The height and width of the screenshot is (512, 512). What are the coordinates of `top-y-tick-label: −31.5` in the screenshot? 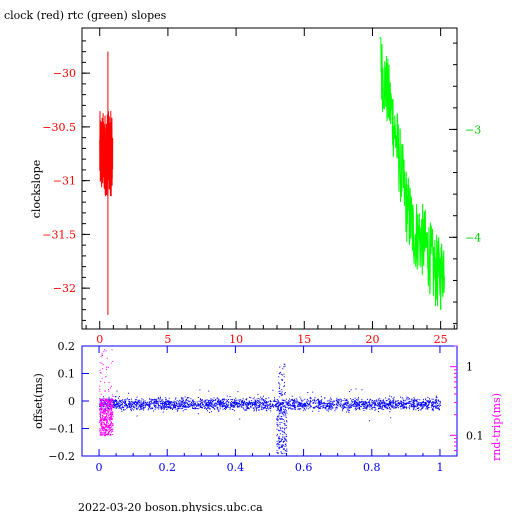 It's located at (59, 234).